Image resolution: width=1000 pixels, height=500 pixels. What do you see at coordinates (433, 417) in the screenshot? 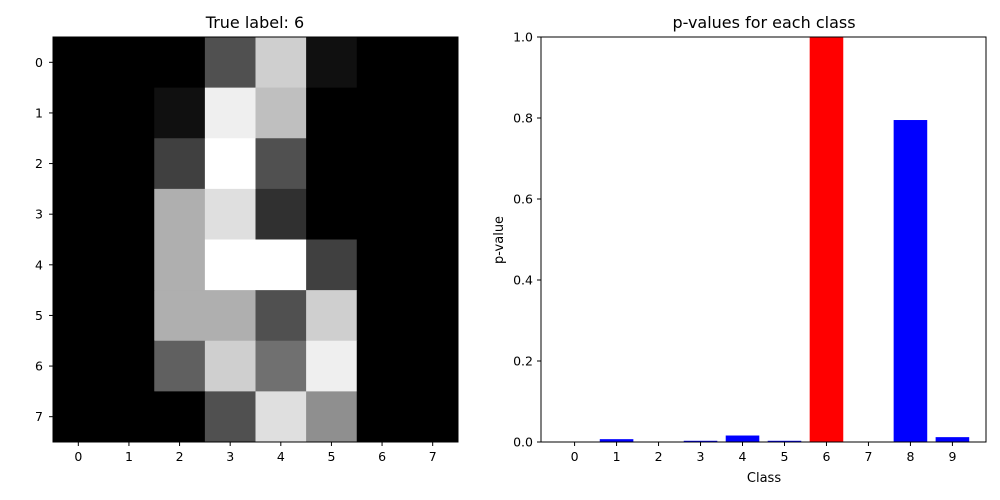
I see `heatmap-cell-r7-c7` at bounding box center [433, 417].